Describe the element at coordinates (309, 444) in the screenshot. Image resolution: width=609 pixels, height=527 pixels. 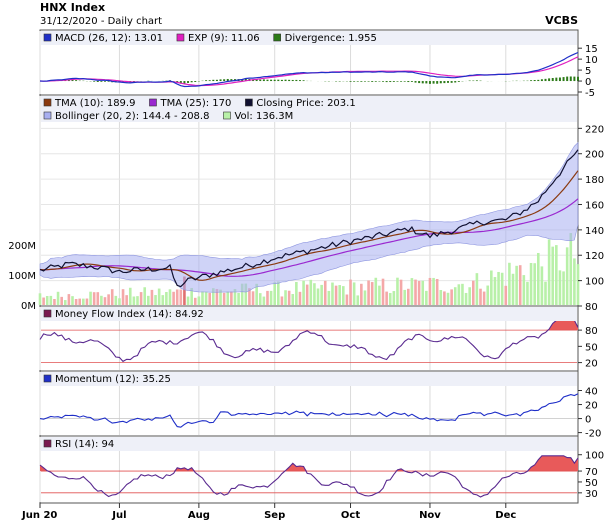
I see `legend-band-rsi` at that location.